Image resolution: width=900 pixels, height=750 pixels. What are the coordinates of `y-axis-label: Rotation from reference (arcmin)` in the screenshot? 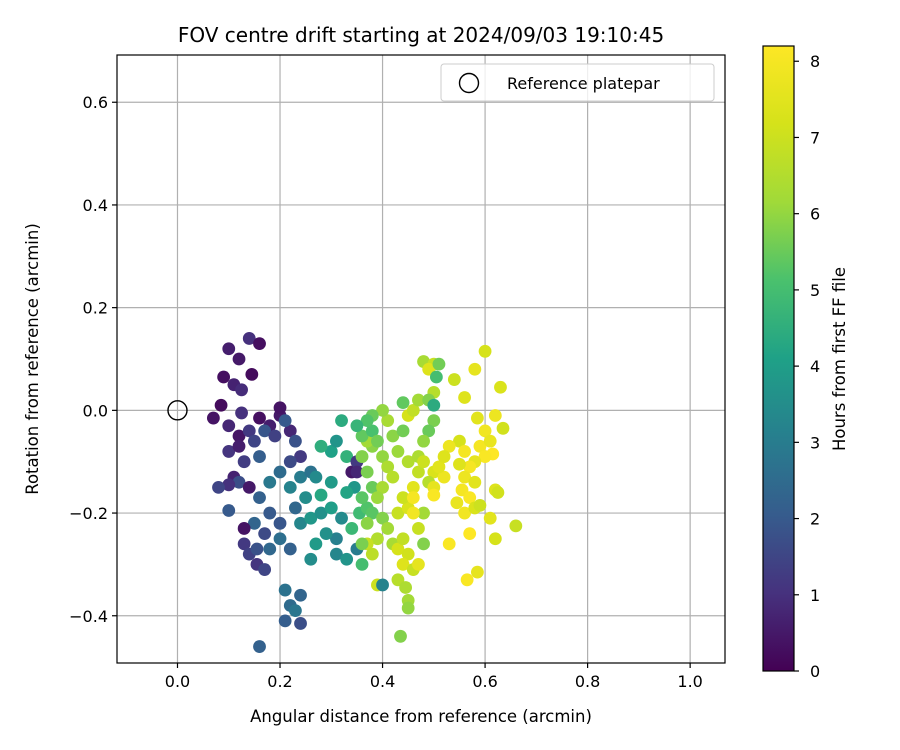 It's located at (32, 359).